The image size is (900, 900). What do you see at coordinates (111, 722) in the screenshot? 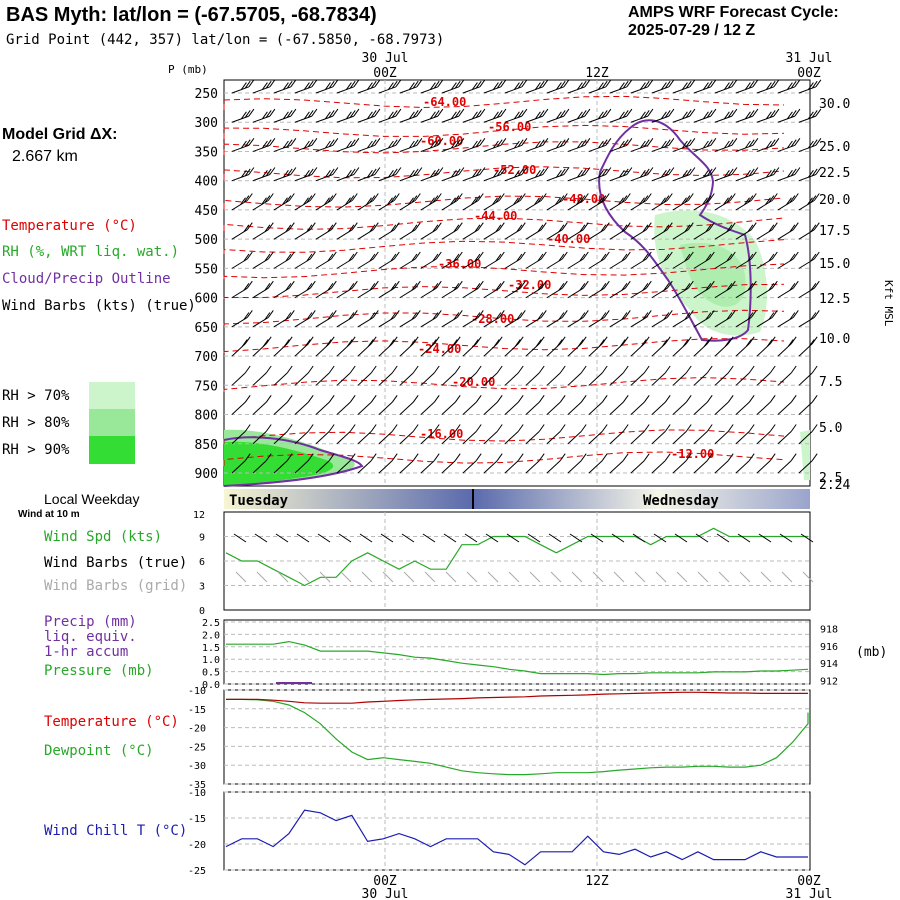
I see `temperature-label: Temperature (°C)` at bounding box center [111, 722].